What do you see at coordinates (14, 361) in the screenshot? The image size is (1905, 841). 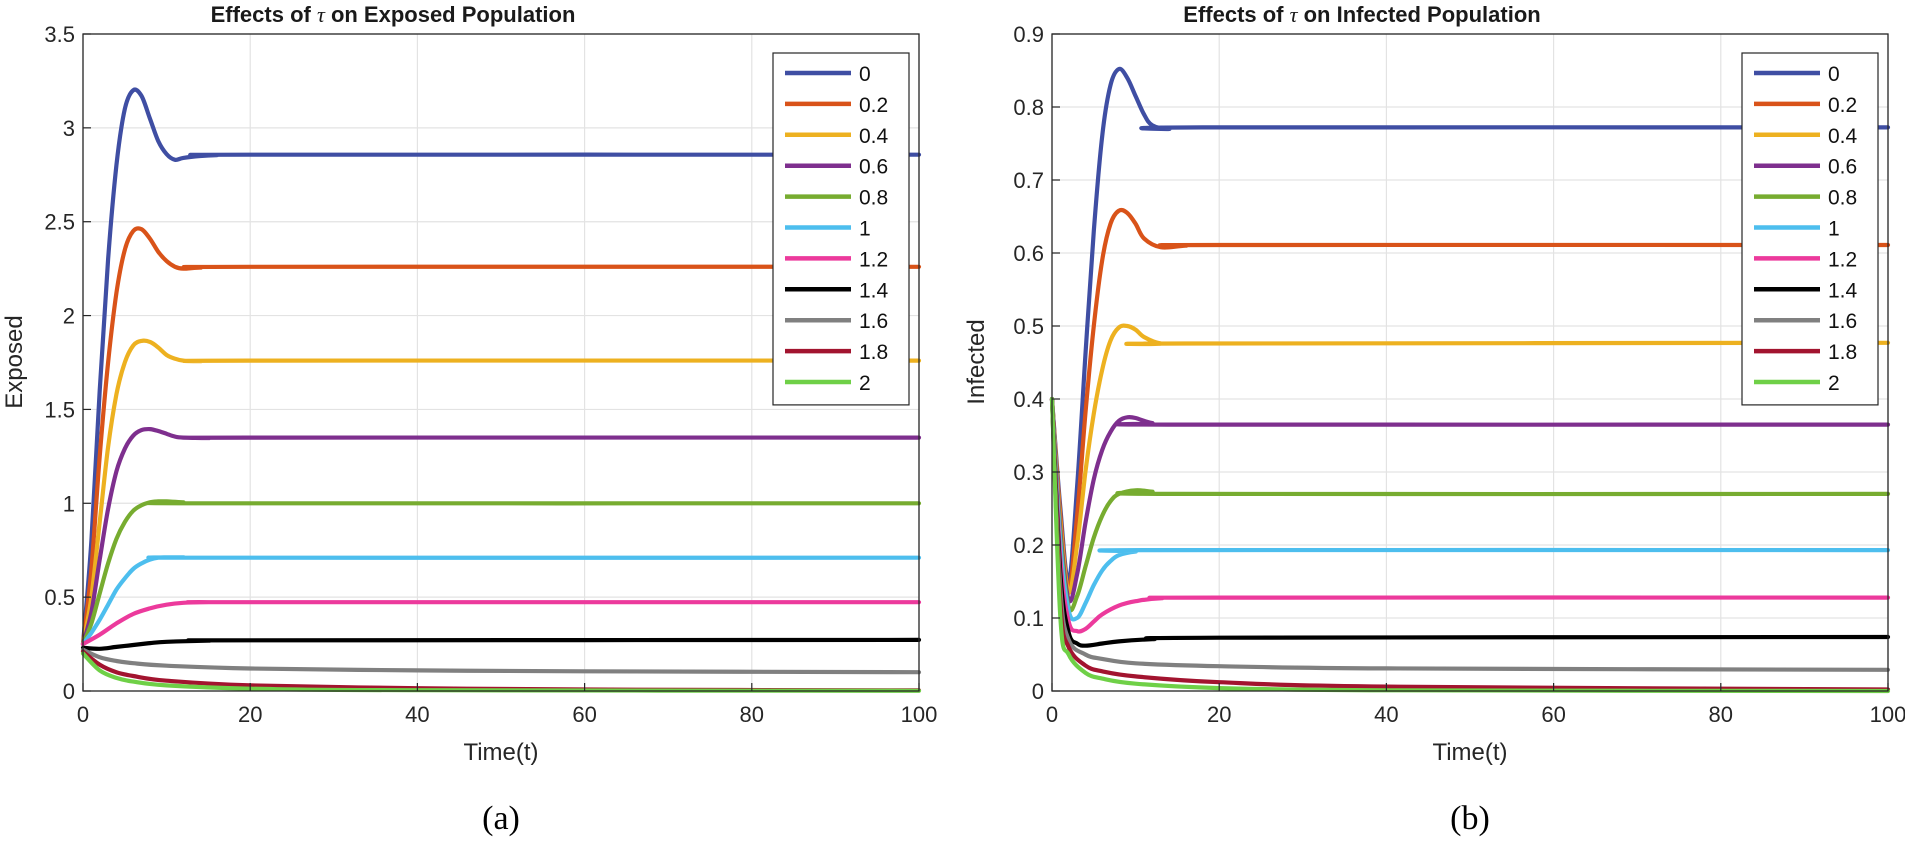 I see `y-axis-label: Exposed` at bounding box center [14, 361].